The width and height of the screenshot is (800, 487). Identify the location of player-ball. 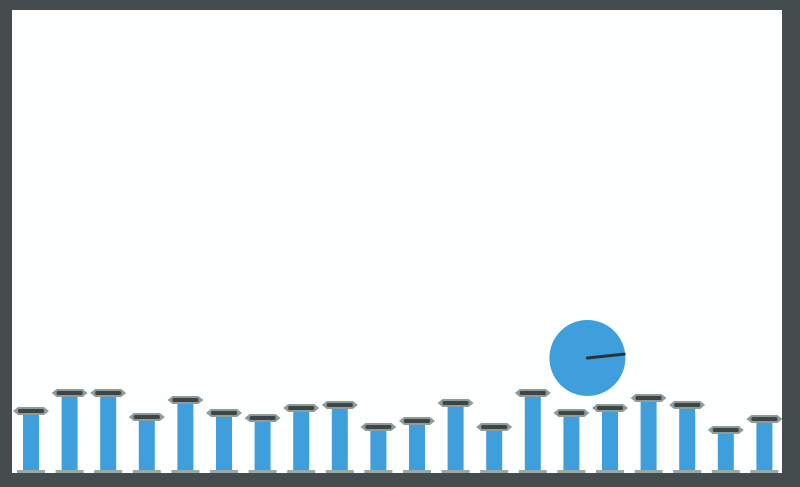
(587, 358).